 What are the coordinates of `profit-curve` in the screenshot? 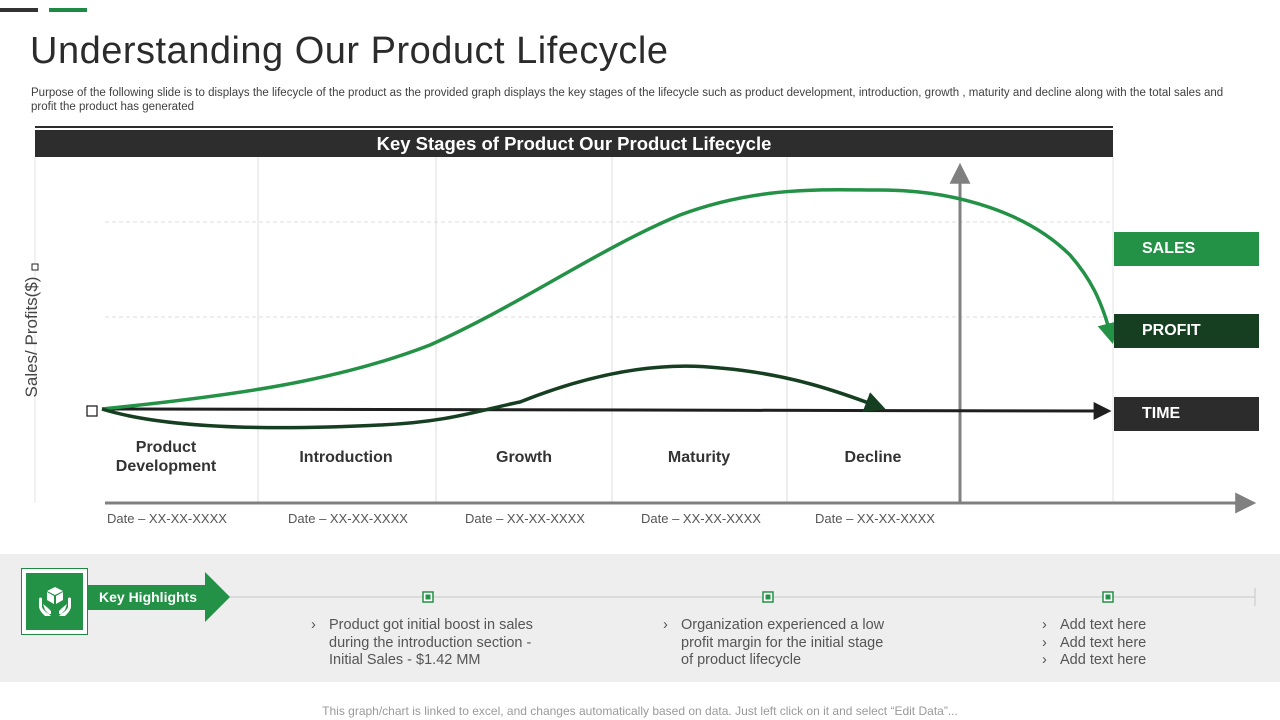 It's located at (493, 397).